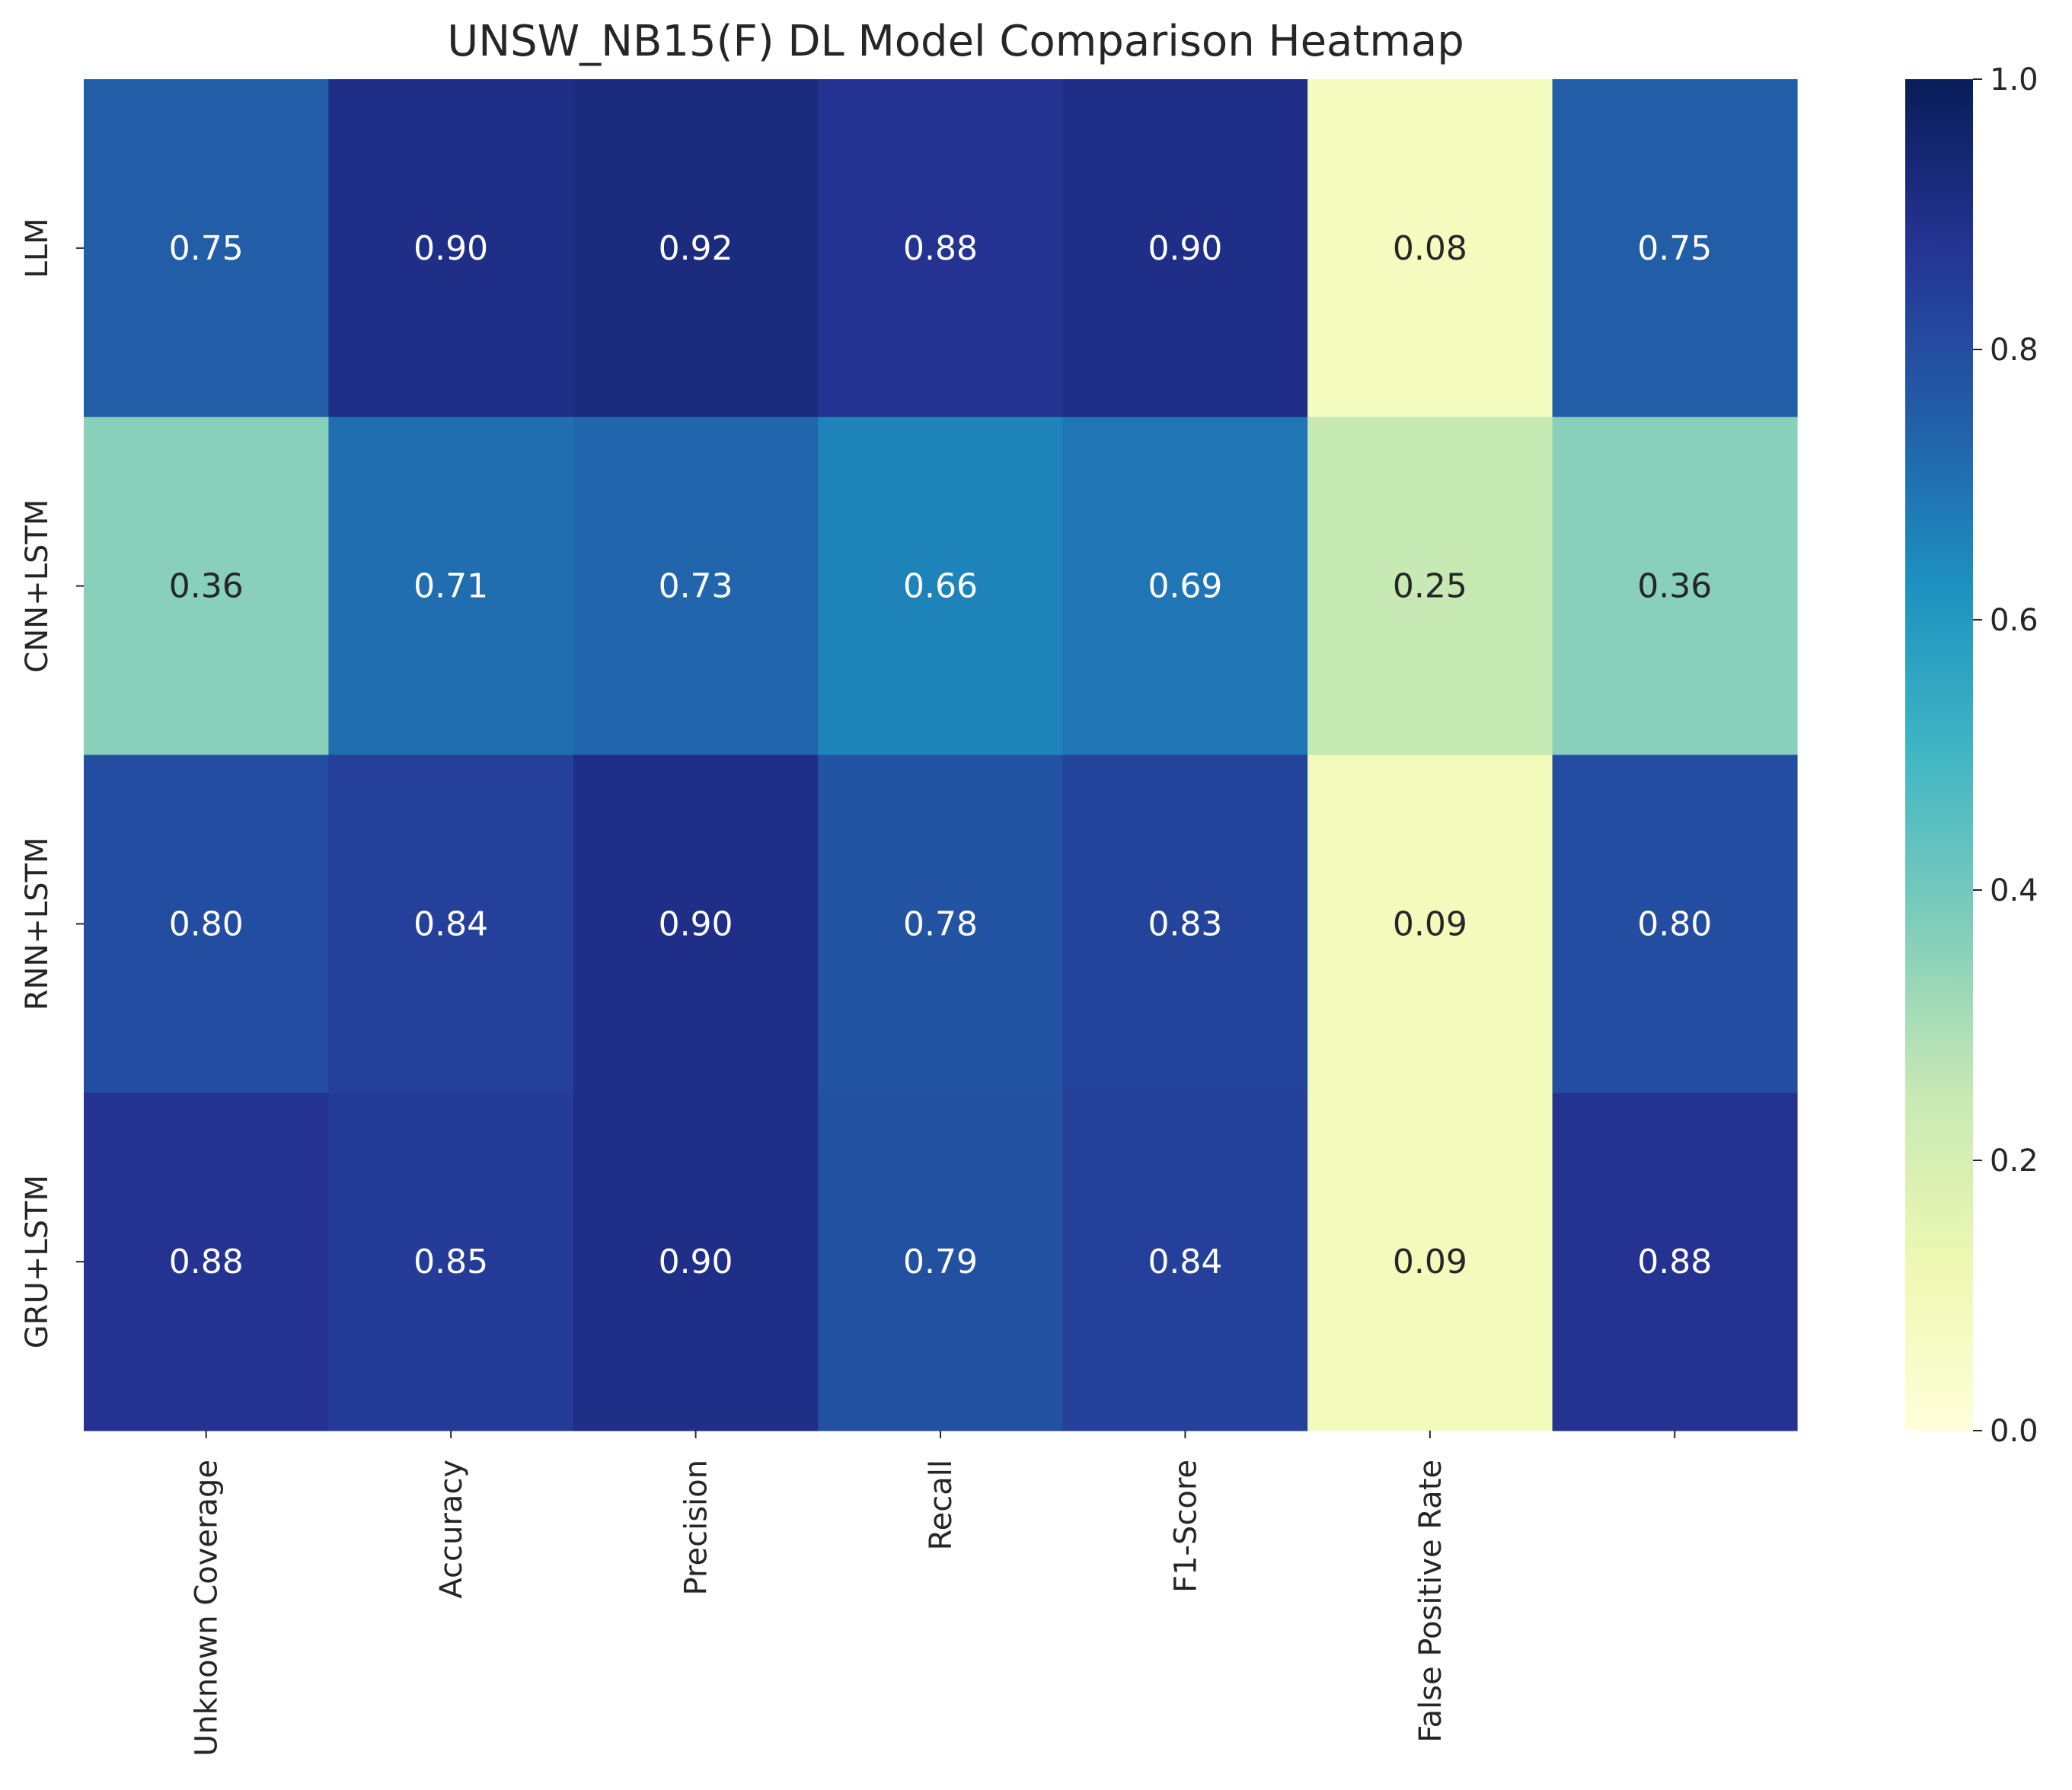  What do you see at coordinates (37, 248) in the screenshot?
I see `row-tick-label: LLM` at bounding box center [37, 248].